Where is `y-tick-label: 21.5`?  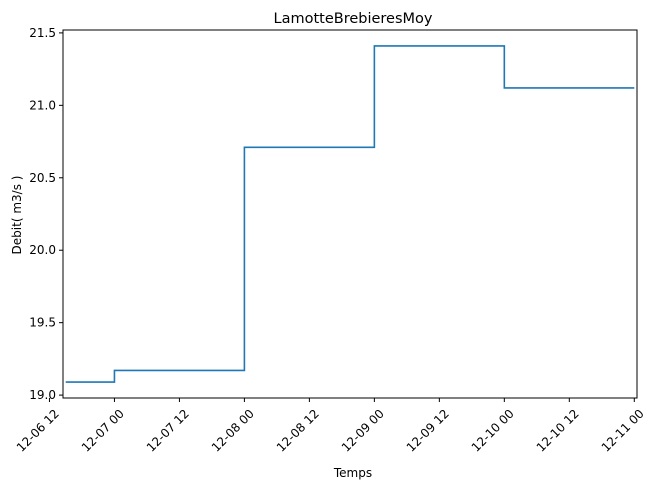
y-tick-label: 21.5 is located at coordinates (42, 33).